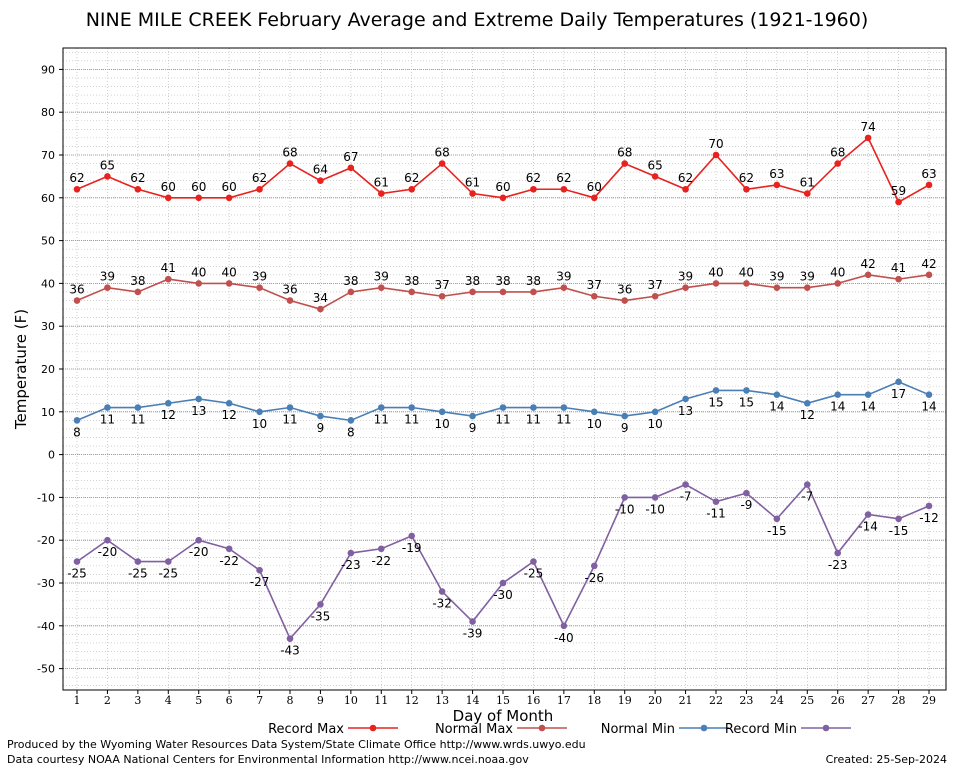 This screenshot has width=954, height=768. What do you see at coordinates (351, 700) in the screenshot?
I see `x-tick-label: 10` at bounding box center [351, 700].